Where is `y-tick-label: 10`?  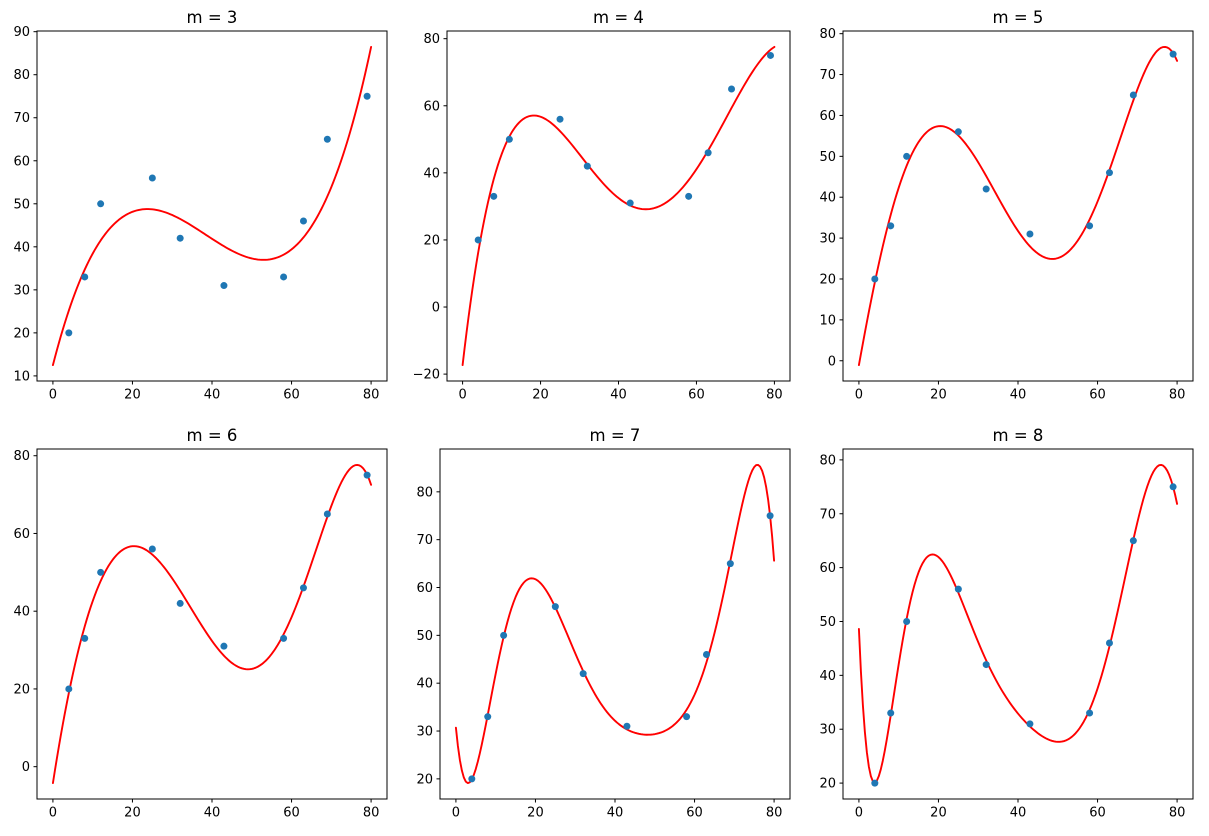
y-tick-label: 10 is located at coordinates (827, 320).